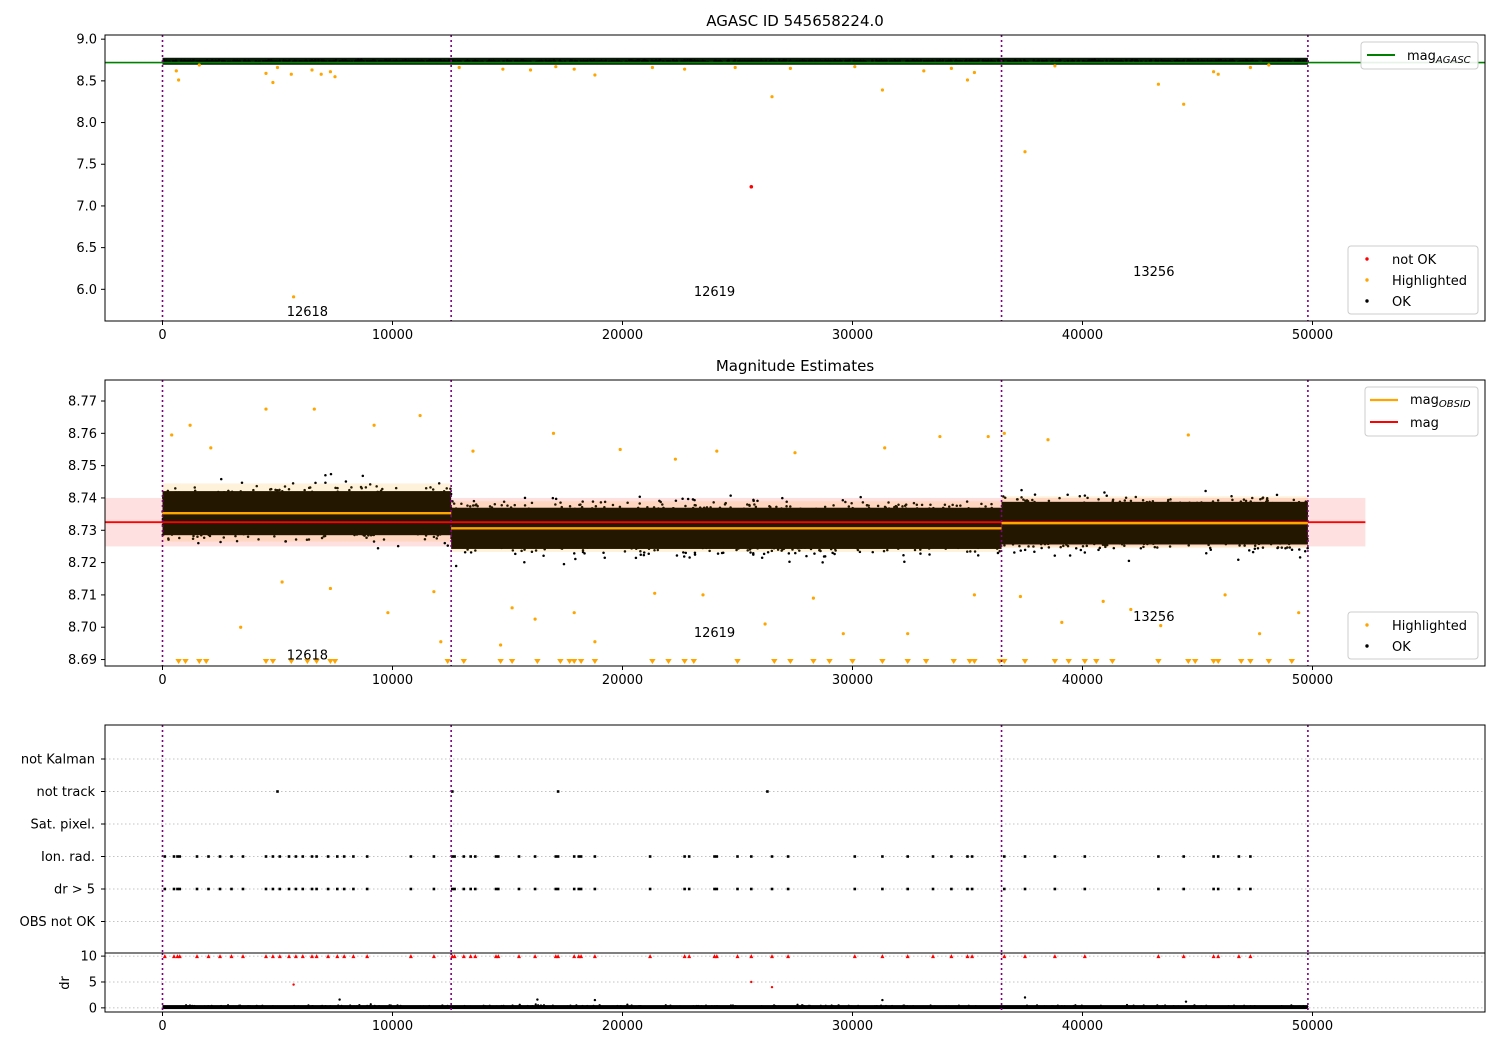 This screenshot has height=1050, width=1500. What do you see at coordinates (86, 165) in the screenshot?
I see `agasc-ytick-label: 7.5` at bounding box center [86, 165].